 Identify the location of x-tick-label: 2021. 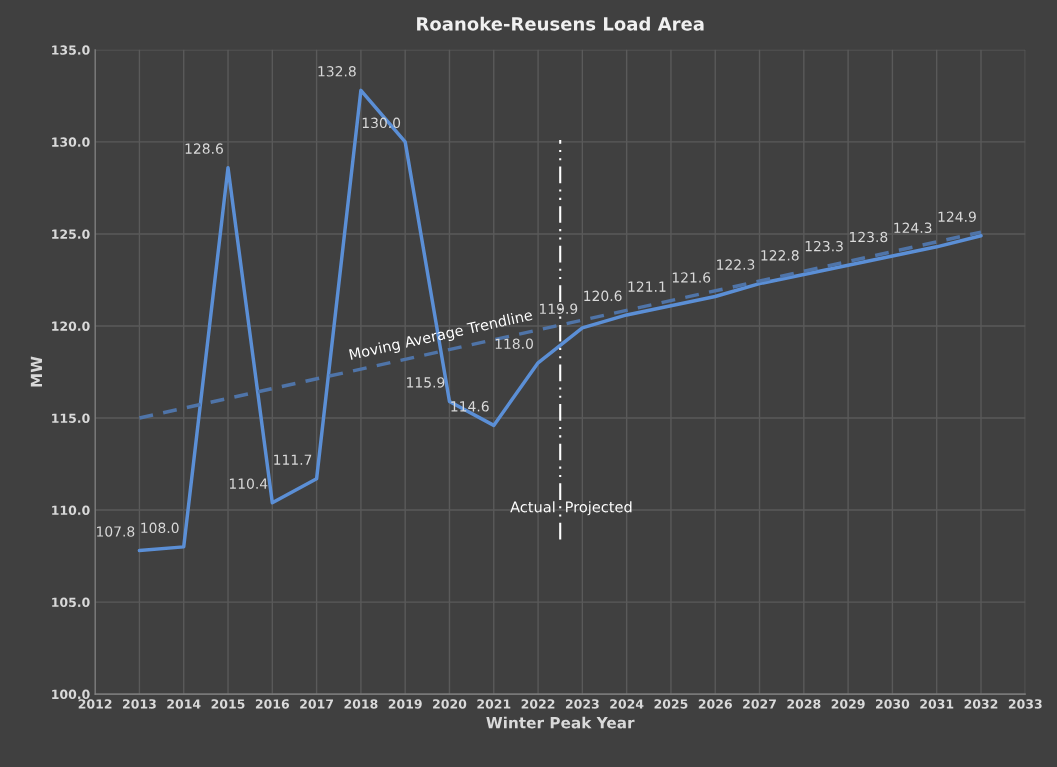
(494, 704).